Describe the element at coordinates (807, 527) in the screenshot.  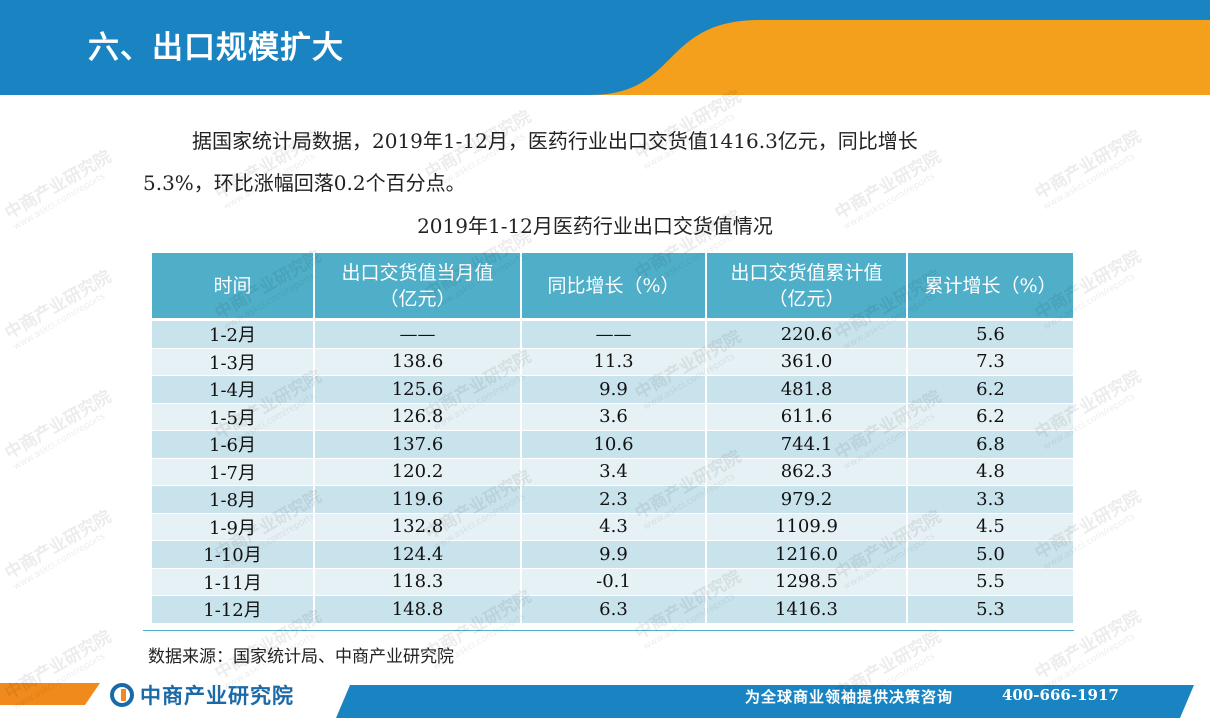
I see `table-cell: 1109.9` at that location.